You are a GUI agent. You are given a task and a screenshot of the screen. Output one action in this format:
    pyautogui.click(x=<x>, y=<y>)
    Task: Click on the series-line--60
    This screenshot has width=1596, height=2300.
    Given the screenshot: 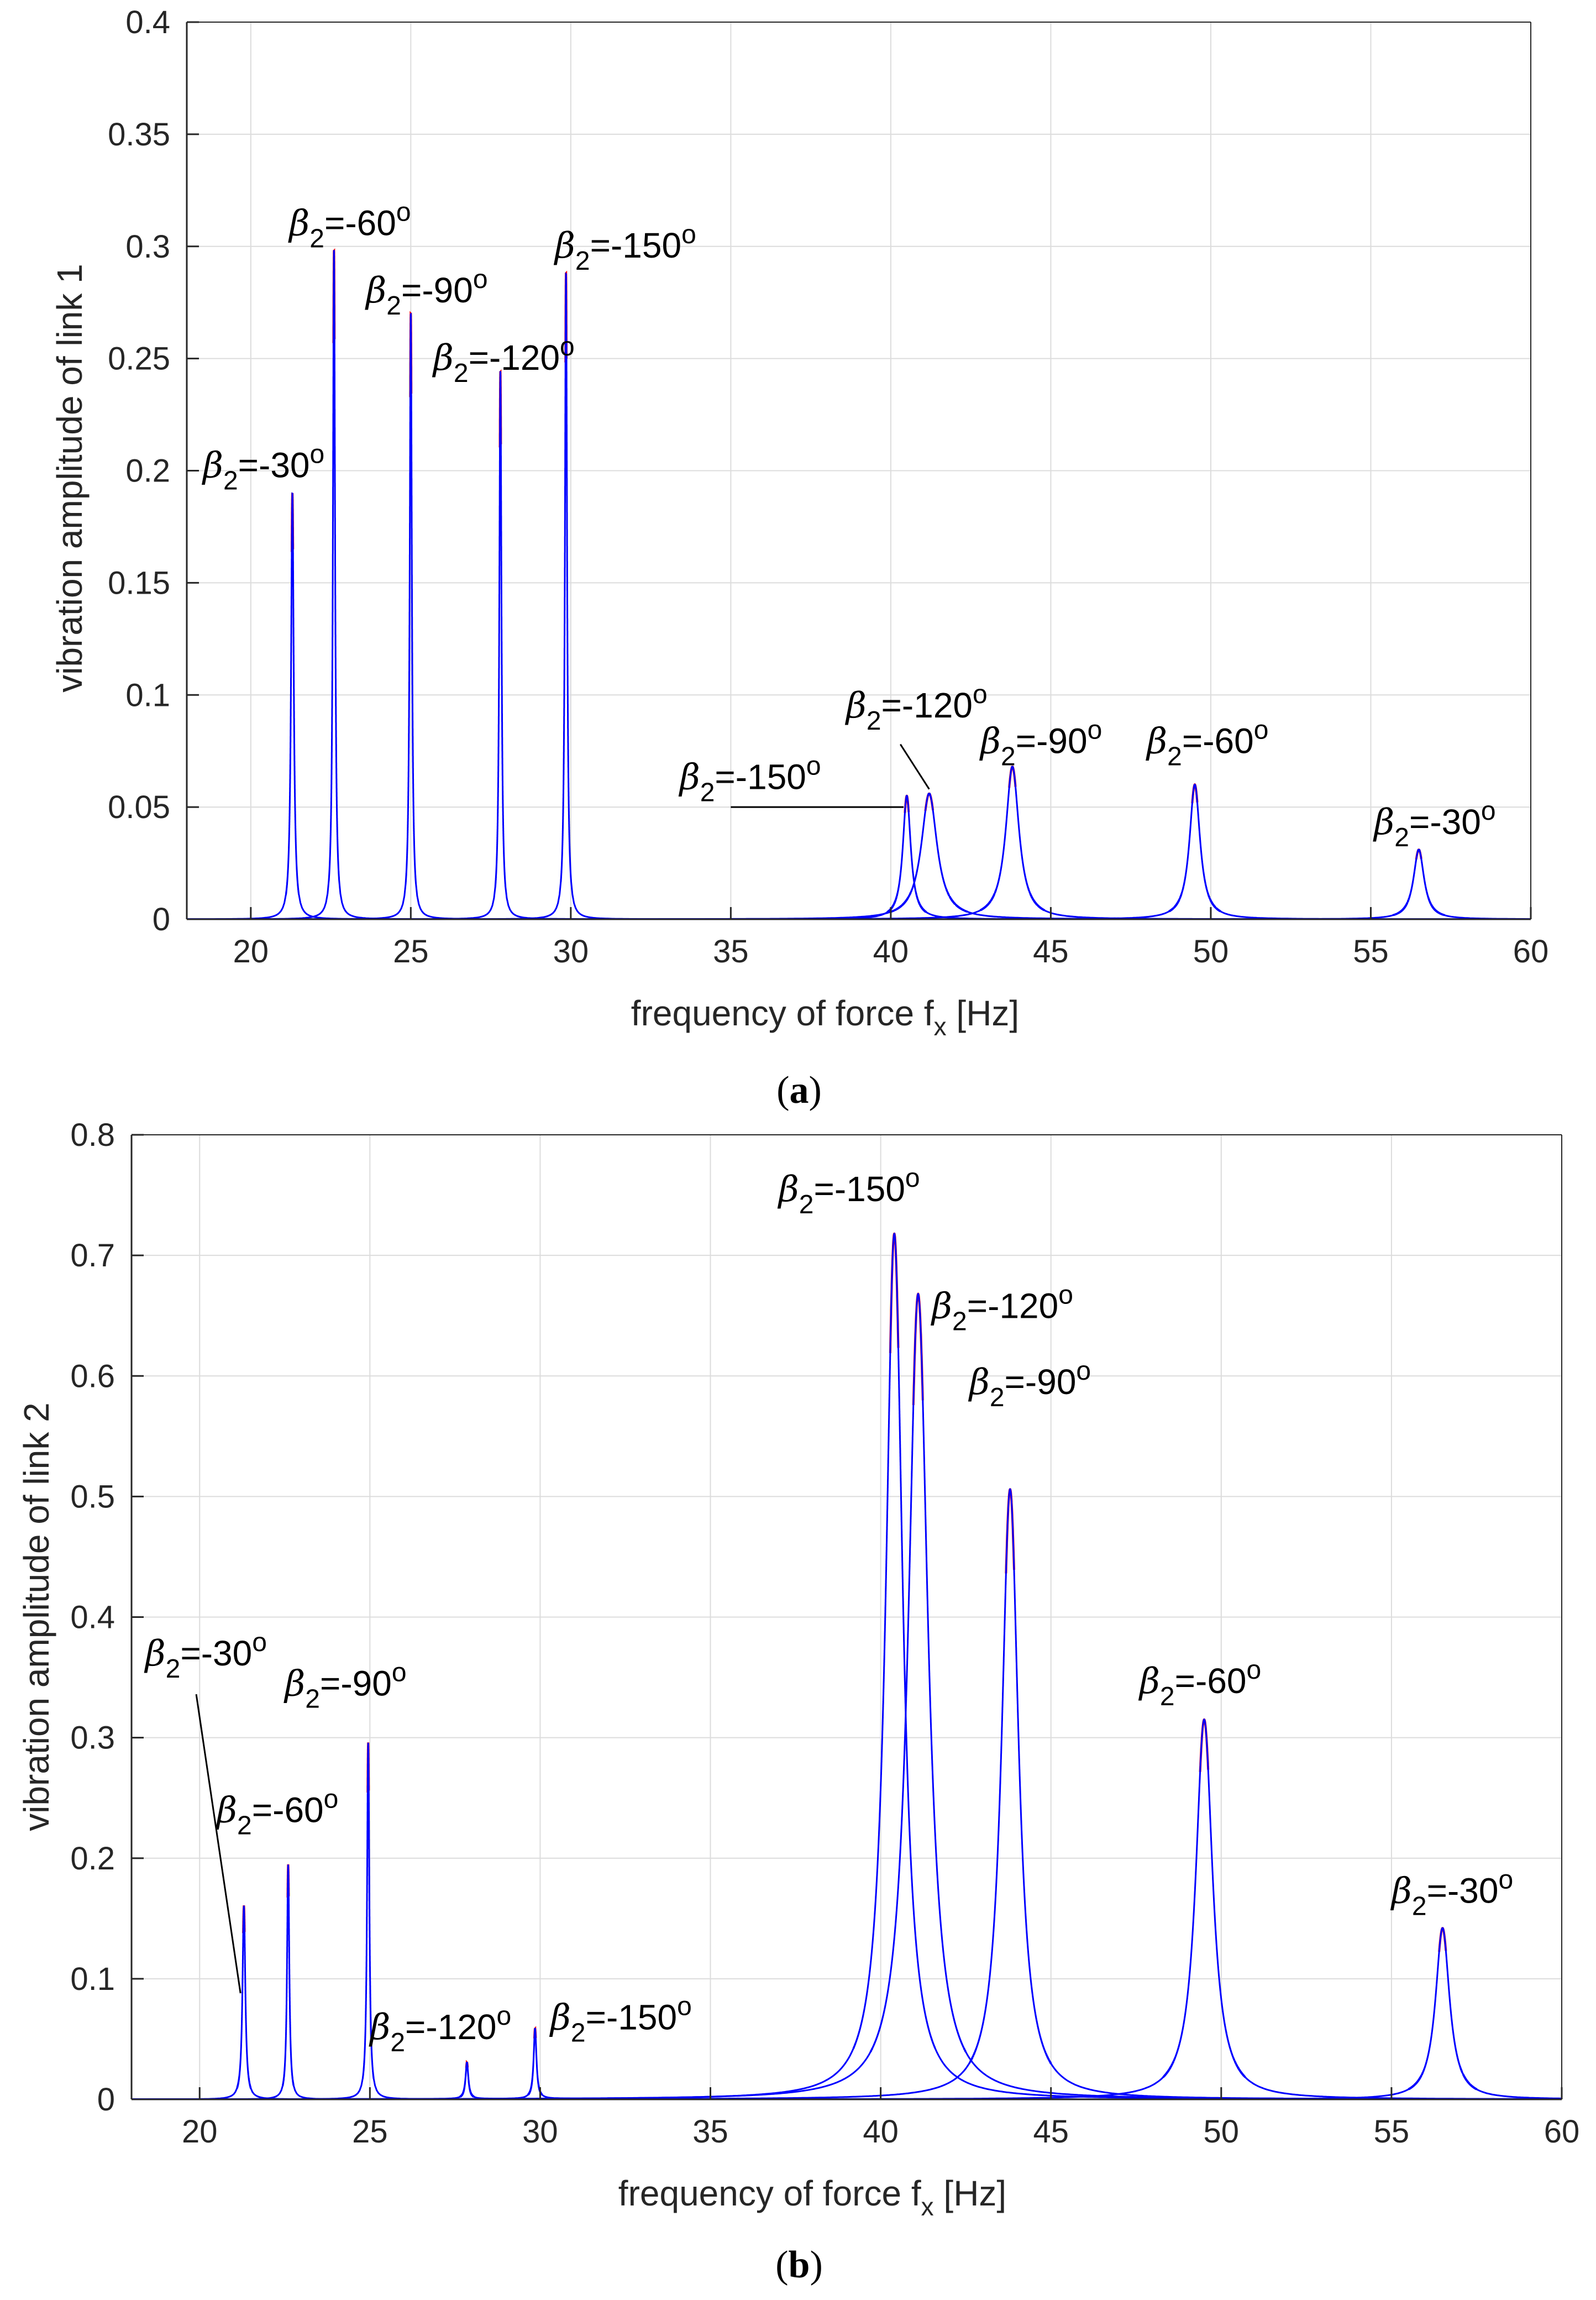 What is the action you would take?
    pyautogui.click(x=847, y=1909)
    